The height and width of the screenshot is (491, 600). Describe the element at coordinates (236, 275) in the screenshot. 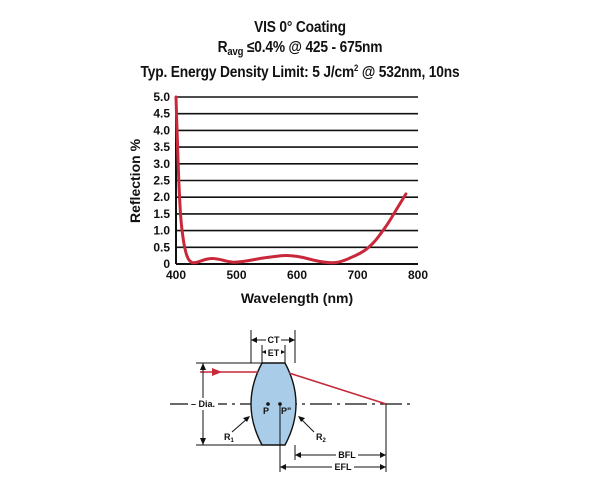

I see `x-tick-label: 500` at that location.